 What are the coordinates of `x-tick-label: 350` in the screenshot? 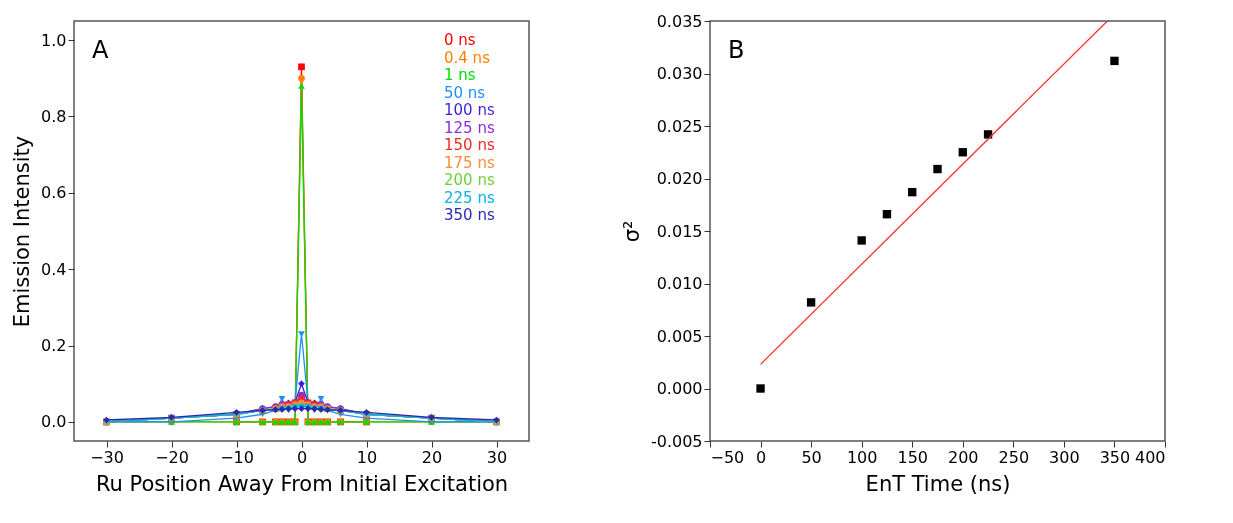 It's located at (1115, 457).